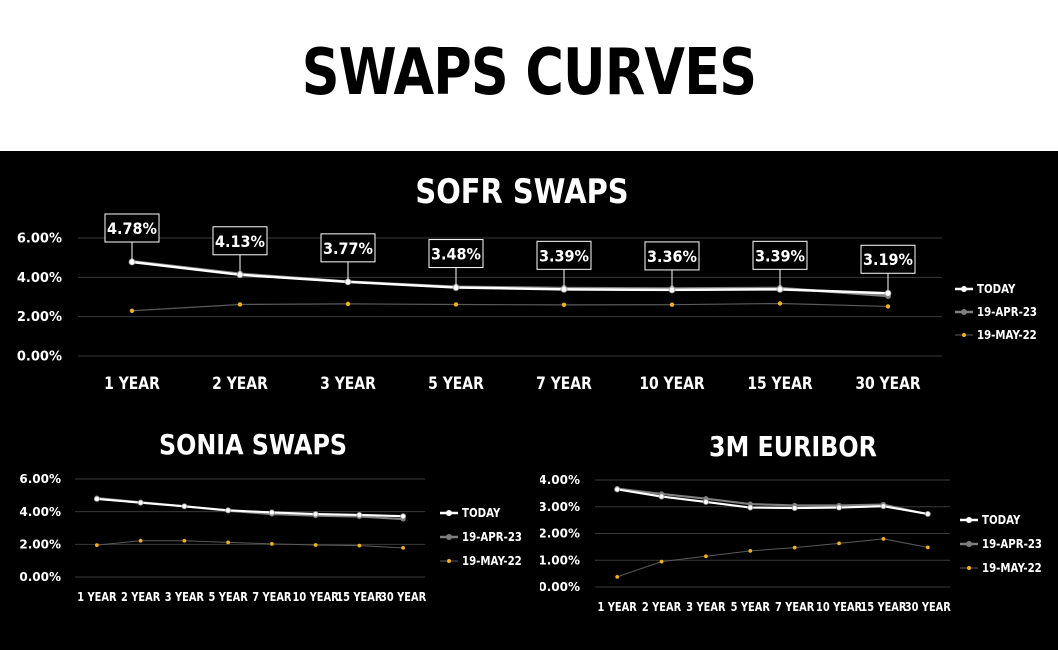  Describe the element at coordinates (773, 501) in the screenshot. I see `series-line-apr` at that location.